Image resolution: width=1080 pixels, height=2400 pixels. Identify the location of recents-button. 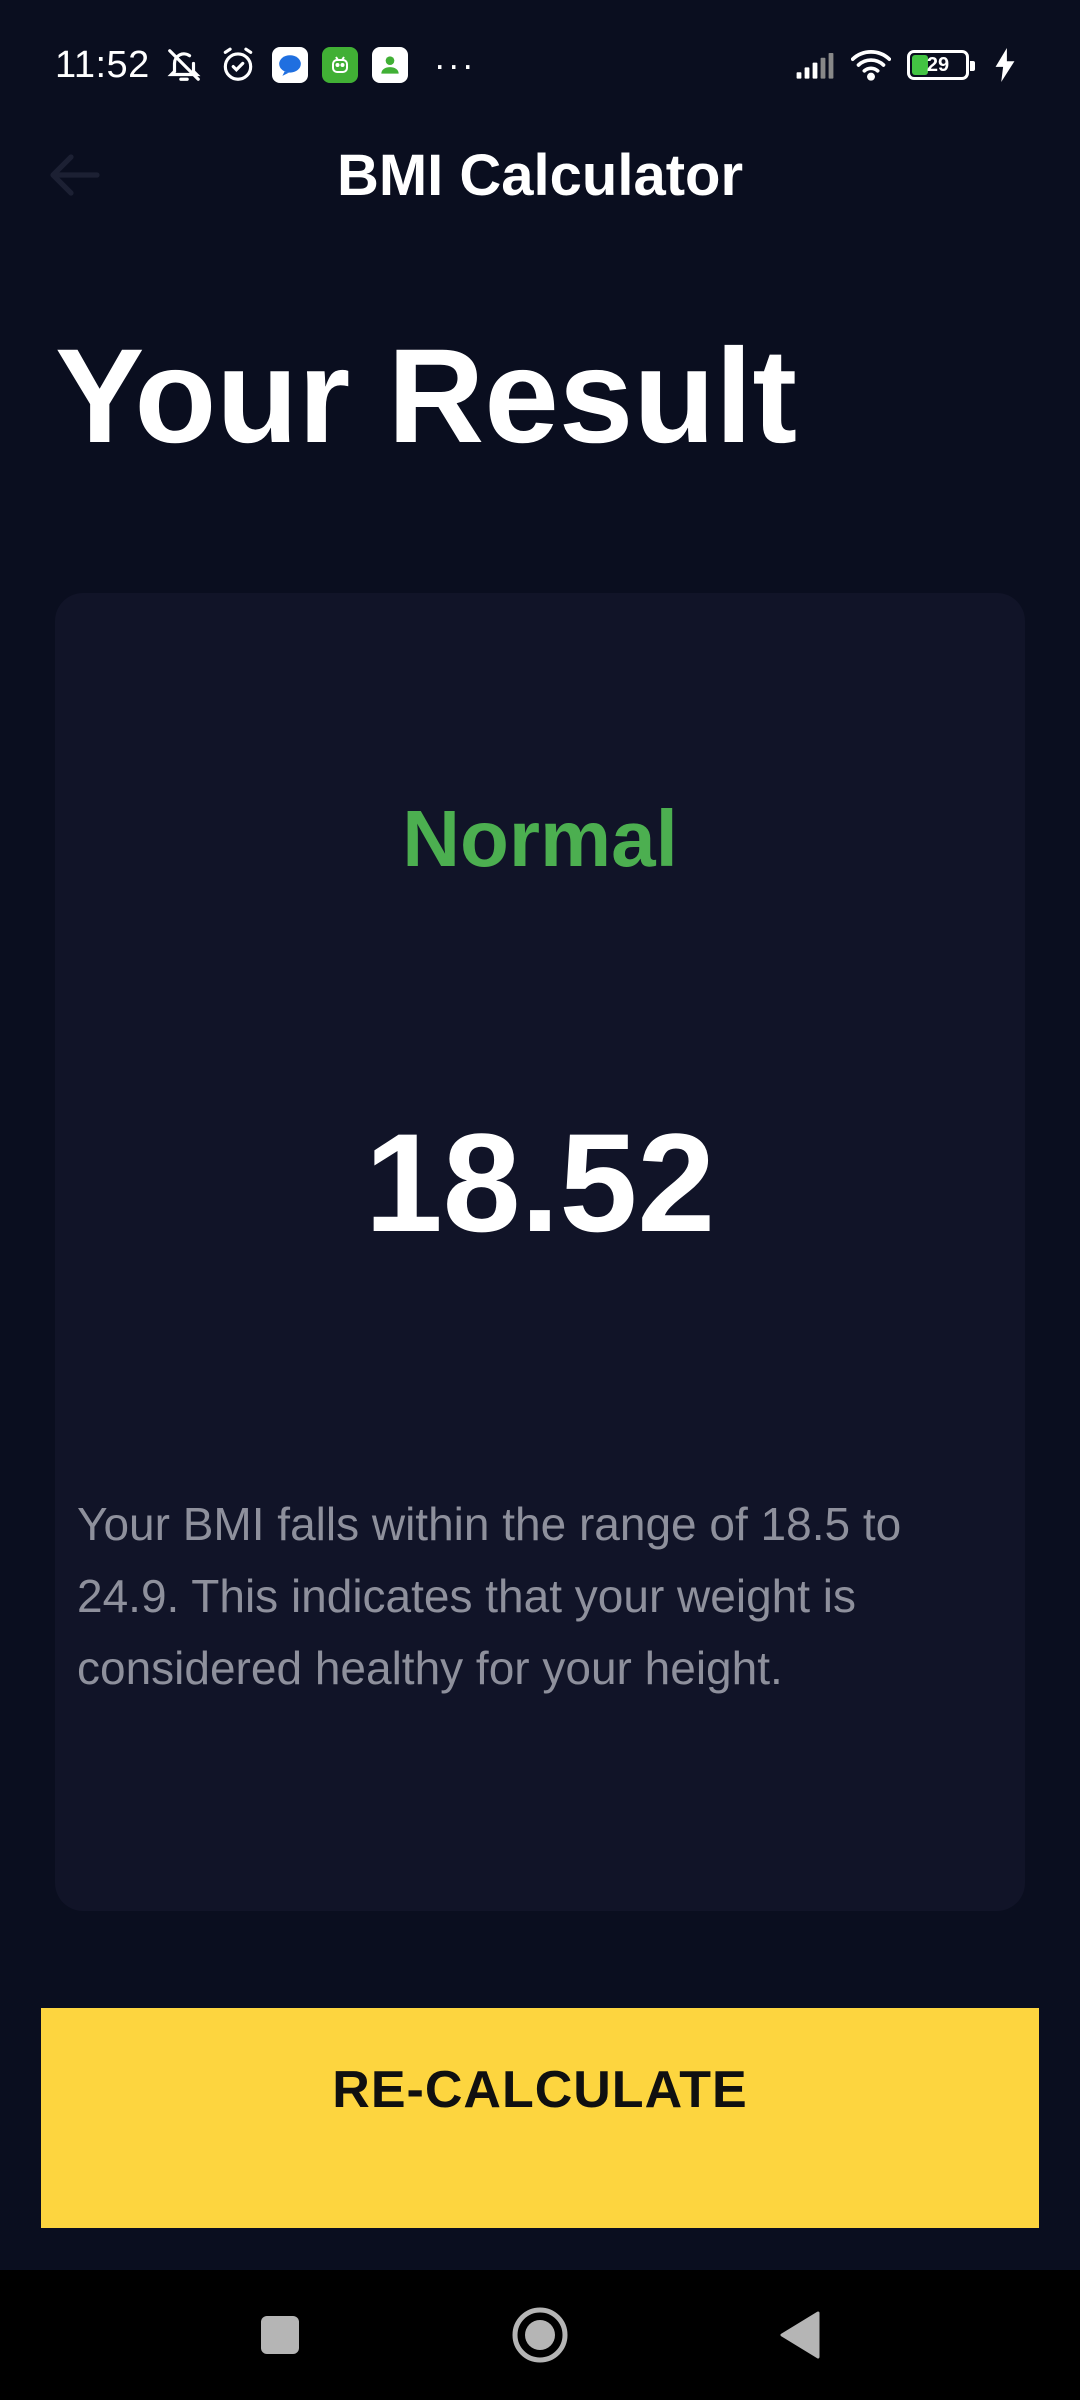
(280, 2335).